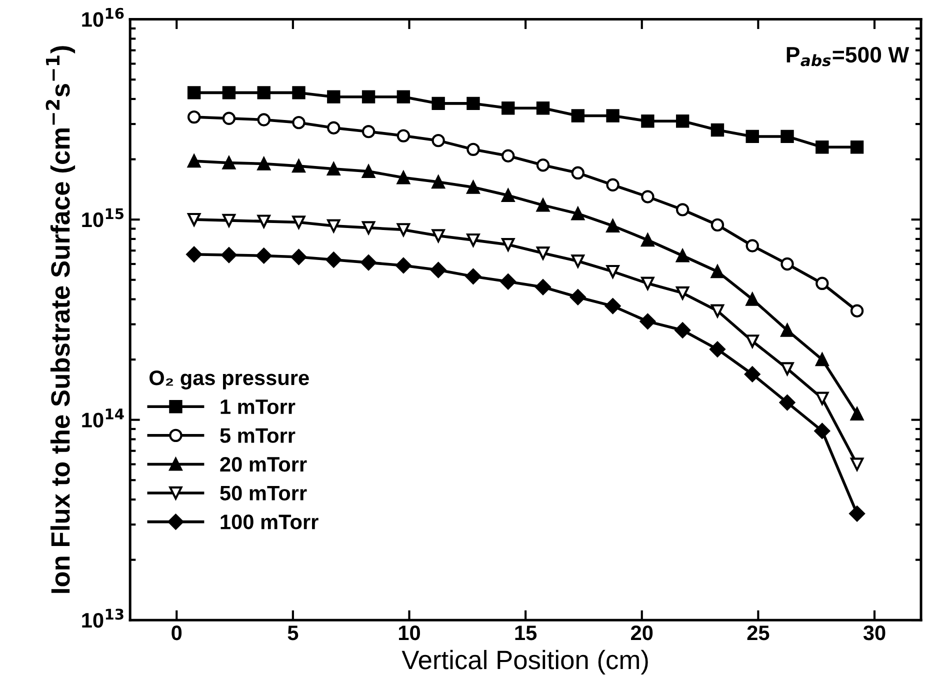 The width and height of the screenshot is (936, 689). Describe the element at coordinates (409, 633) in the screenshot. I see `x-tick-label: 10` at that location.